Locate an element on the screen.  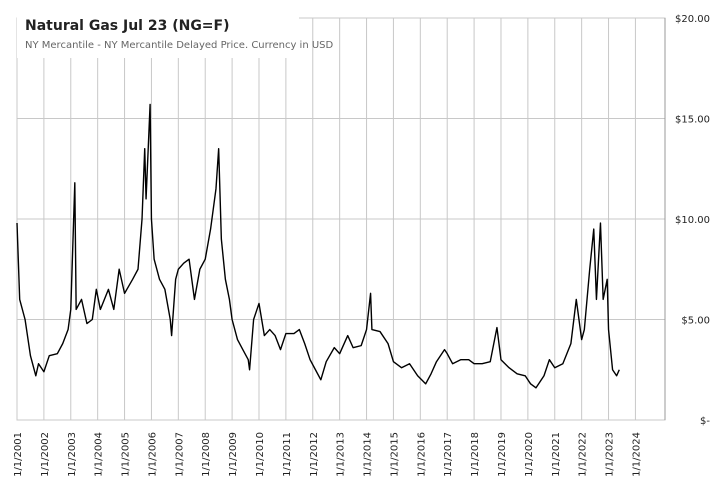
x-tick-label: 1/1/2009 is located at coordinates (233, 454).